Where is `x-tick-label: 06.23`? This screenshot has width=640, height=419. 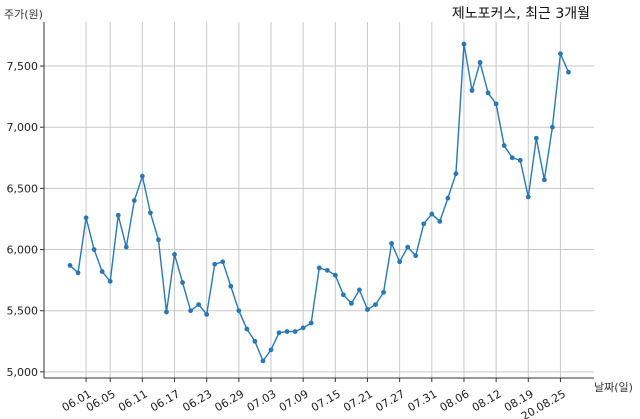
x-tick-label: 06.23 is located at coordinates (197, 400).